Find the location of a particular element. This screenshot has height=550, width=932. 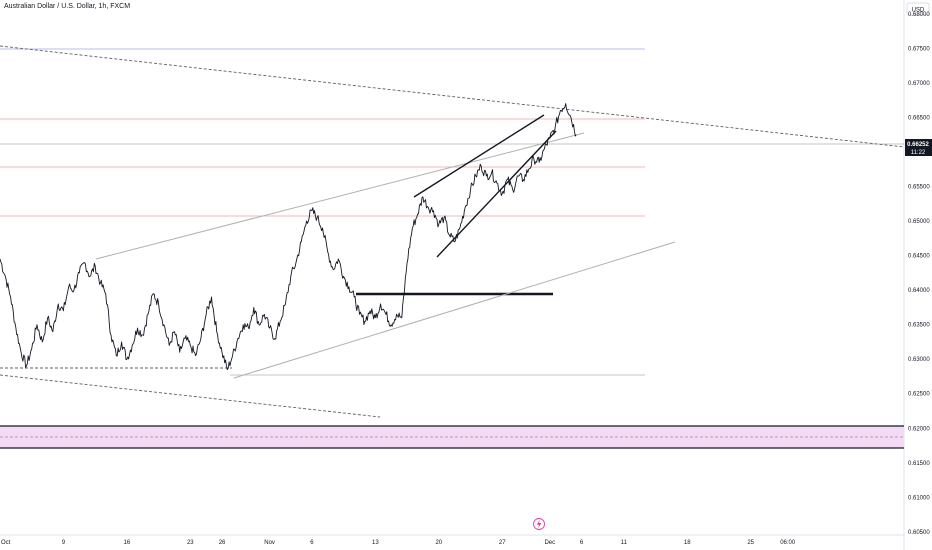

y-tick-label: 0.66500 is located at coordinates (919, 118).